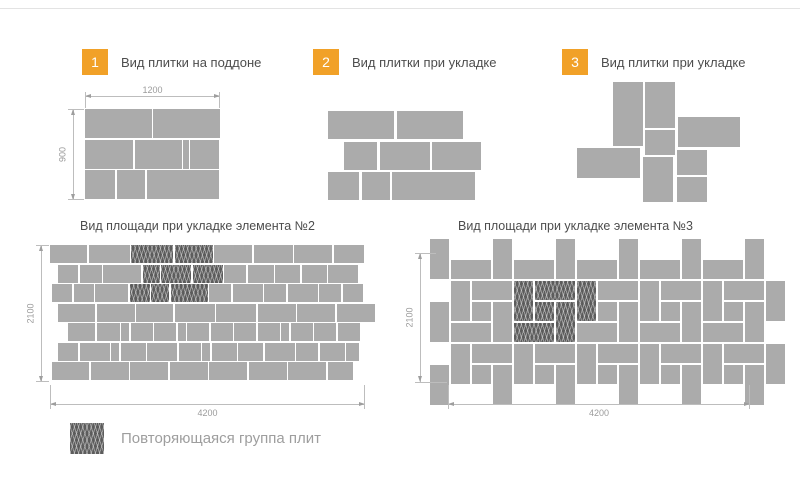  What do you see at coordinates (87, 438) in the screenshot?
I see `repeat-group-swatch` at bounding box center [87, 438].